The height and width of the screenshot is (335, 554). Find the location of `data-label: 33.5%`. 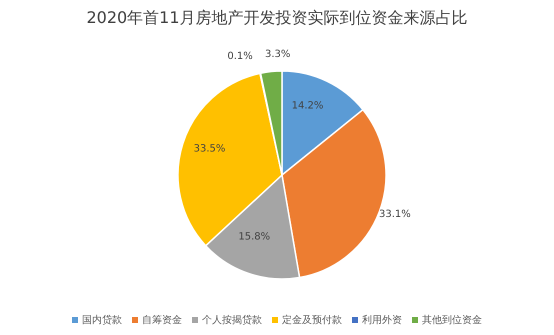

data-label: 33.5% is located at coordinates (210, 148).